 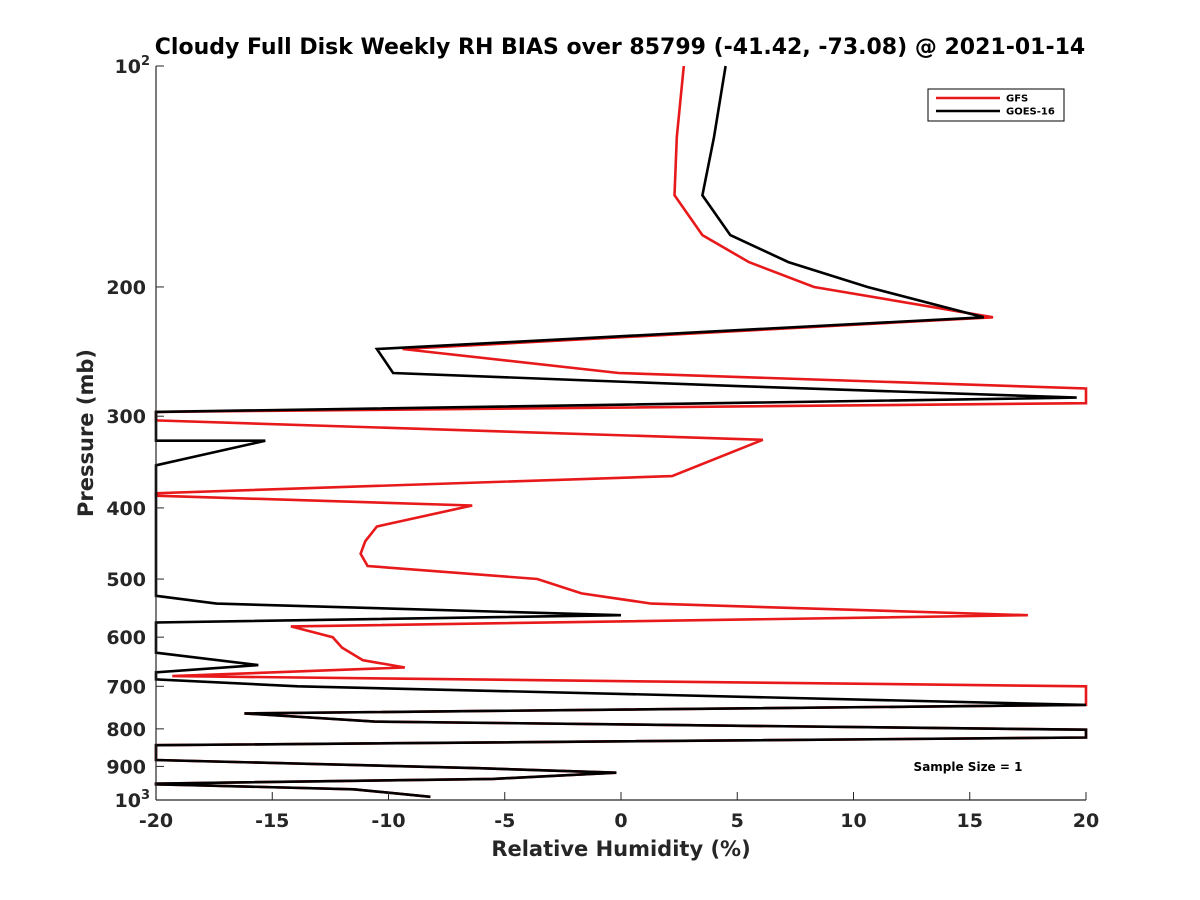 What do you see at coordinates (86, 433) in the screenshot?
I see `y-axis-label: Pressure (mb)` at bounding box center [86, 433].